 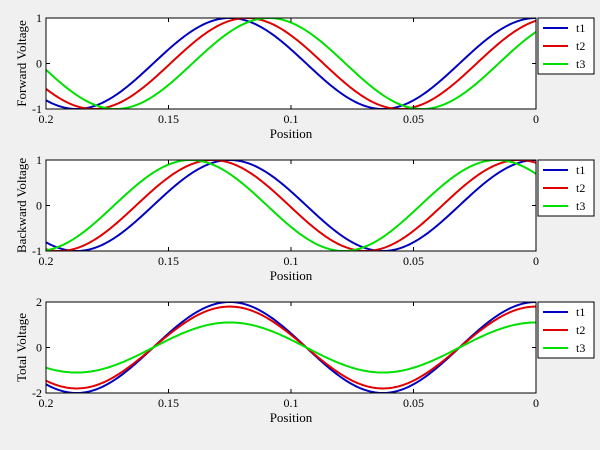 What do you see at coordinates (21, 63) in the screenshot?
I see `y-axis-label: Forward Voltage` at bounding box center [21, 63].